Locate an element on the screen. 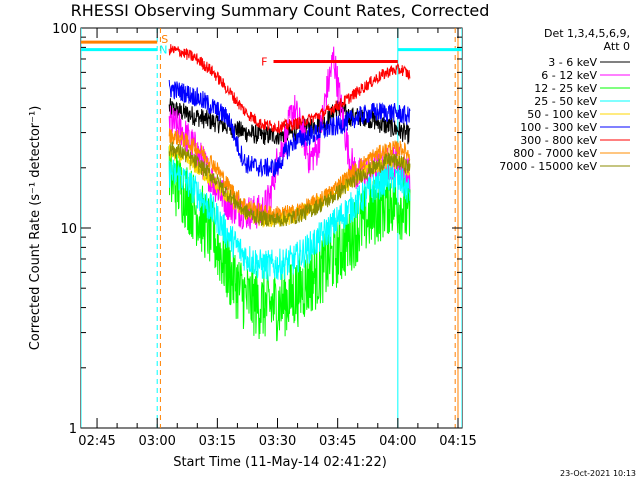  y-tick-label: 100 is located at coordinates (64, 29).